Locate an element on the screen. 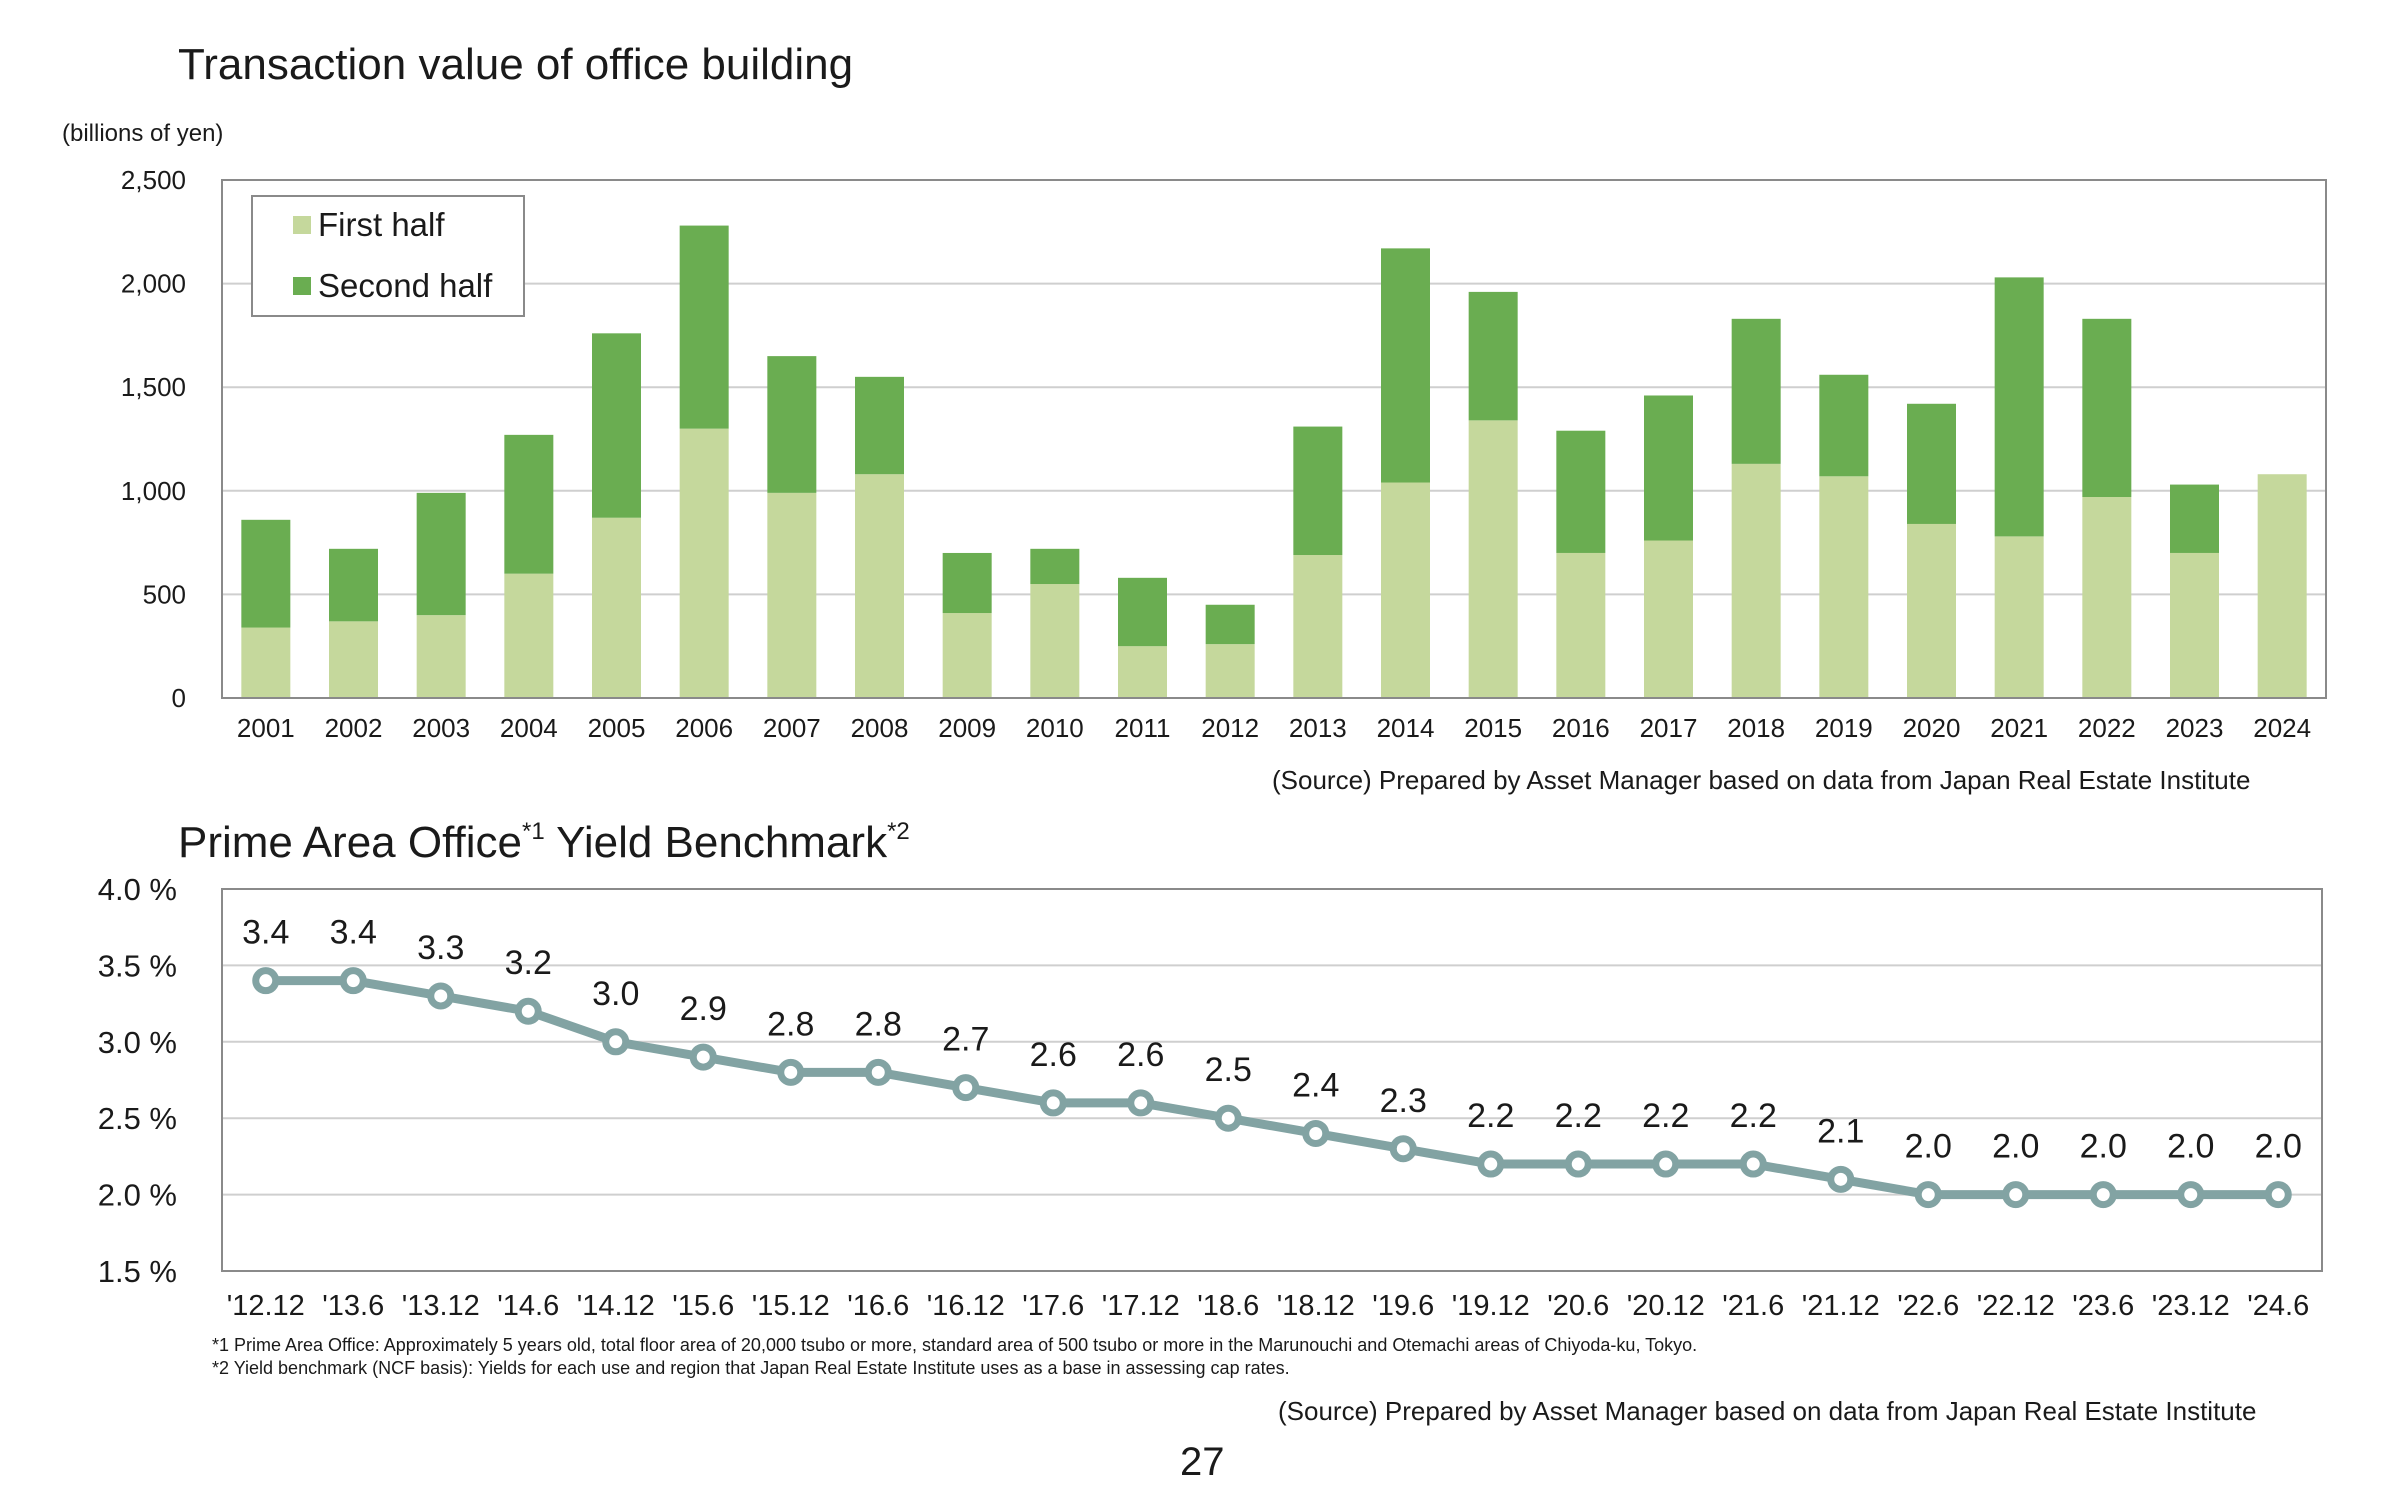 The width and height of the screenshot is (2400, 1494). legend-swatch-second-half is located at coordinates (302, 286).